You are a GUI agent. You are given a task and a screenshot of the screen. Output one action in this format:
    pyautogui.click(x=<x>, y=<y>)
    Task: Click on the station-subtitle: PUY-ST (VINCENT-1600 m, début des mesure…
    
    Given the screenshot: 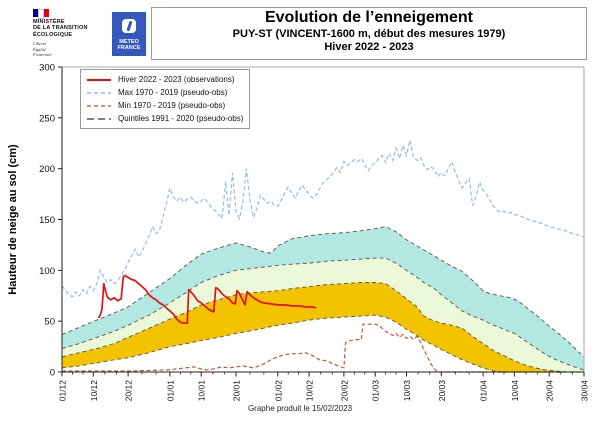 What is the action you would take?
    pyautogui.click(x=369, y=34)
    